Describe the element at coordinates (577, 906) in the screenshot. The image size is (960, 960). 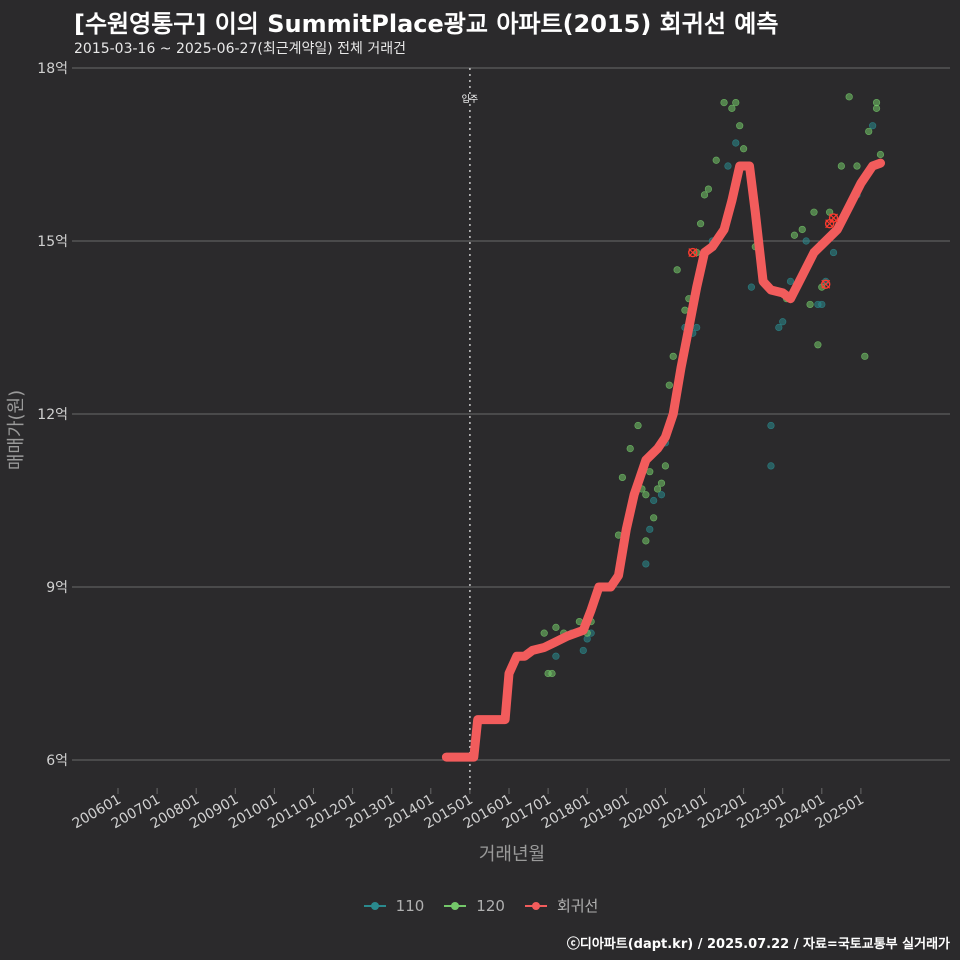
I see `legend-label-regression: 회귀선` at that location.